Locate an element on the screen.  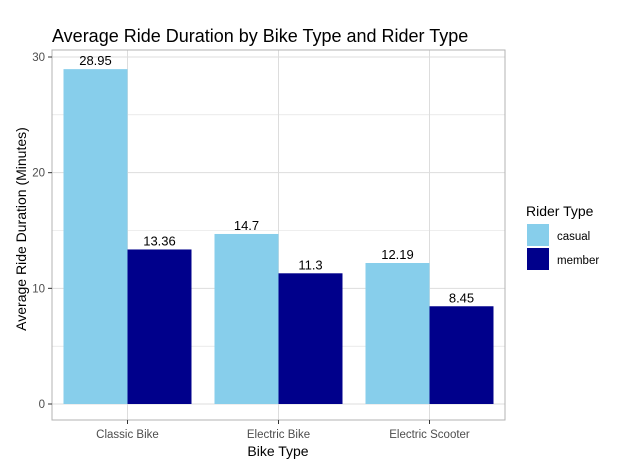
legend-swatch-member is located at coordinates (538, 259).